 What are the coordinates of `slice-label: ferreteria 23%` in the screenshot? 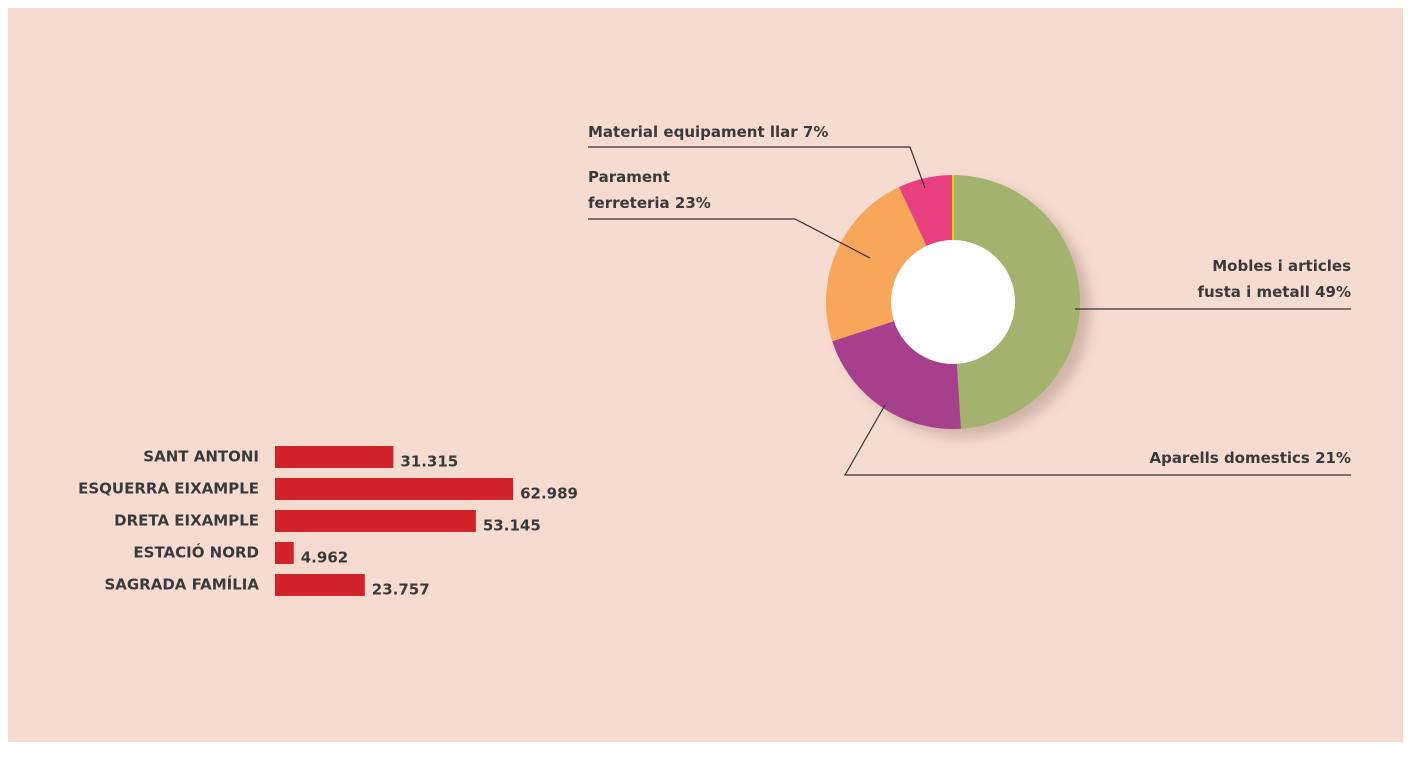 It's located at (649, 203).